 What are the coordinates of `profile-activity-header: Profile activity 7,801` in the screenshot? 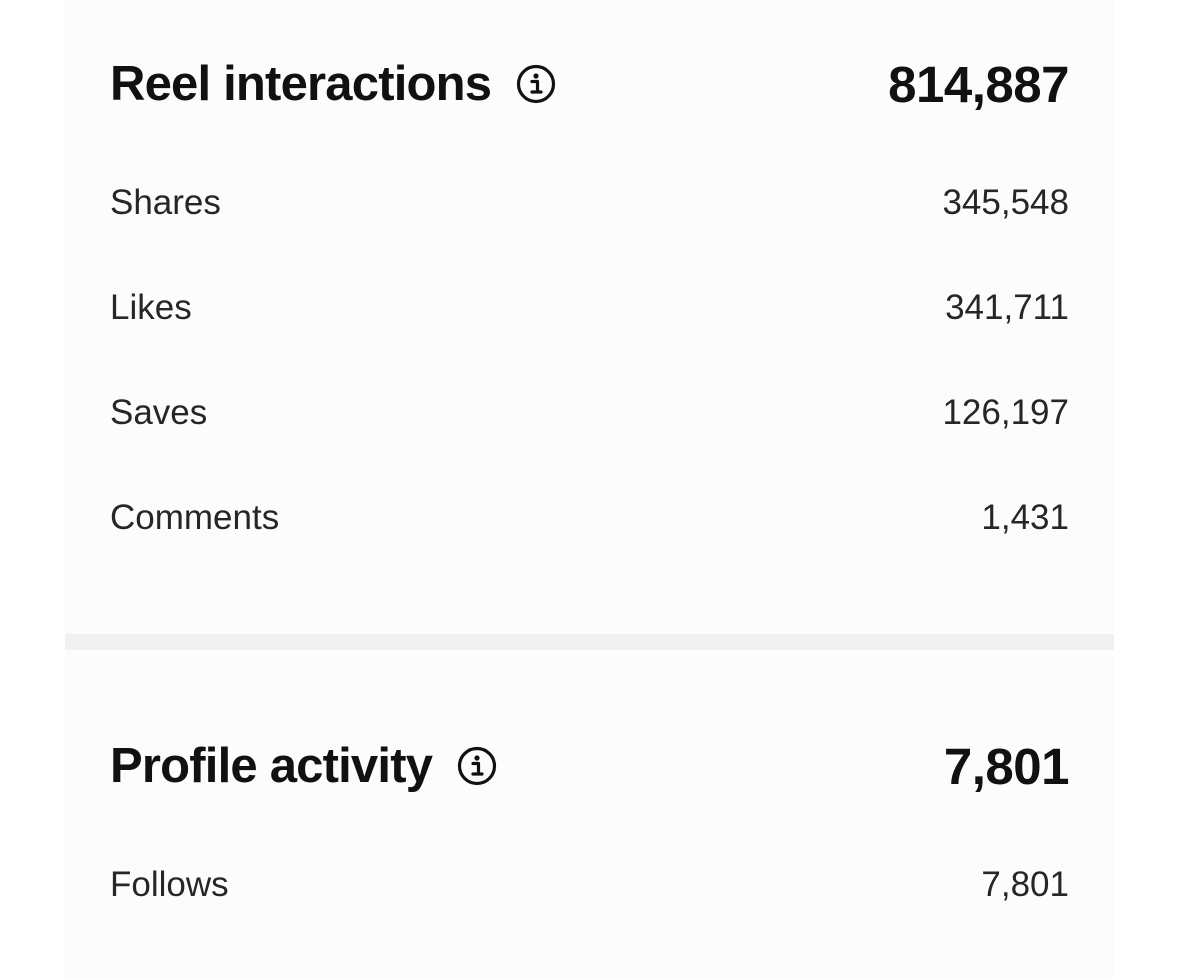 It's located at (590, 766).